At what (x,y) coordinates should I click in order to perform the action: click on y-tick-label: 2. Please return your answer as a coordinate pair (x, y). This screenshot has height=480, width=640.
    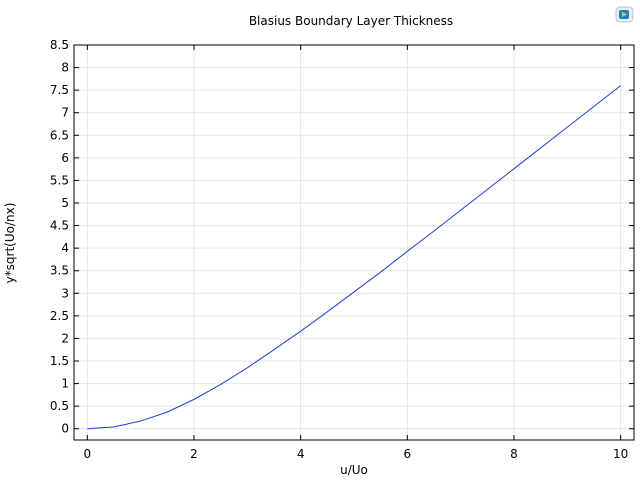
    Looking at the image, I should click on (65, 338).